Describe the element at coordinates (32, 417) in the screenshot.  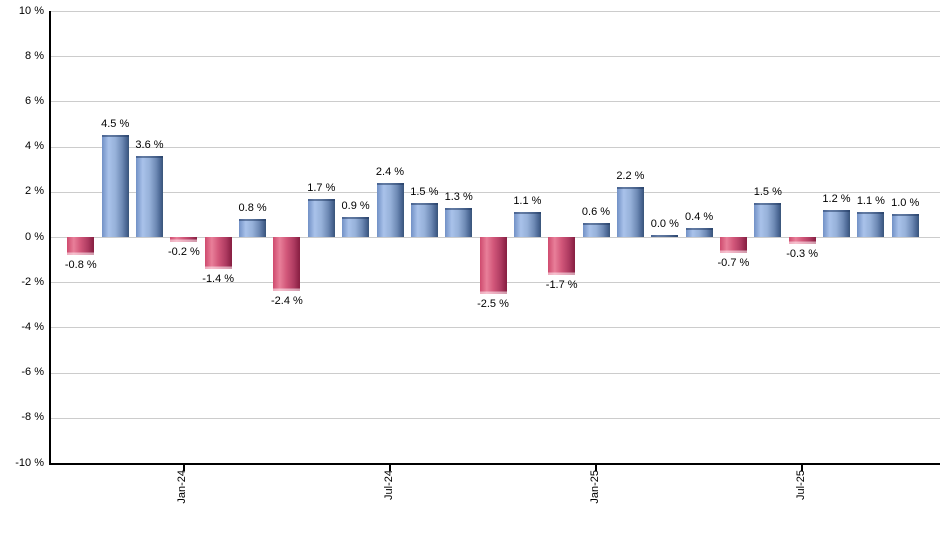
I see `y-axis-tick-label: -8 %` at that location.